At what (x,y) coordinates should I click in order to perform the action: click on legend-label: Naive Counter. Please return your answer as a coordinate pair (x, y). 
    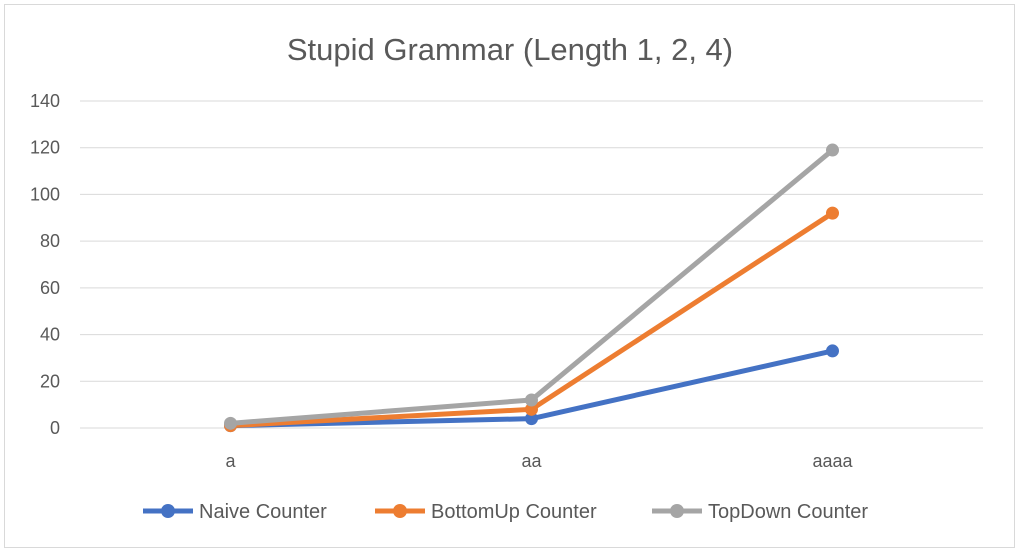
    Looking at the image, I should click on (263, 512).